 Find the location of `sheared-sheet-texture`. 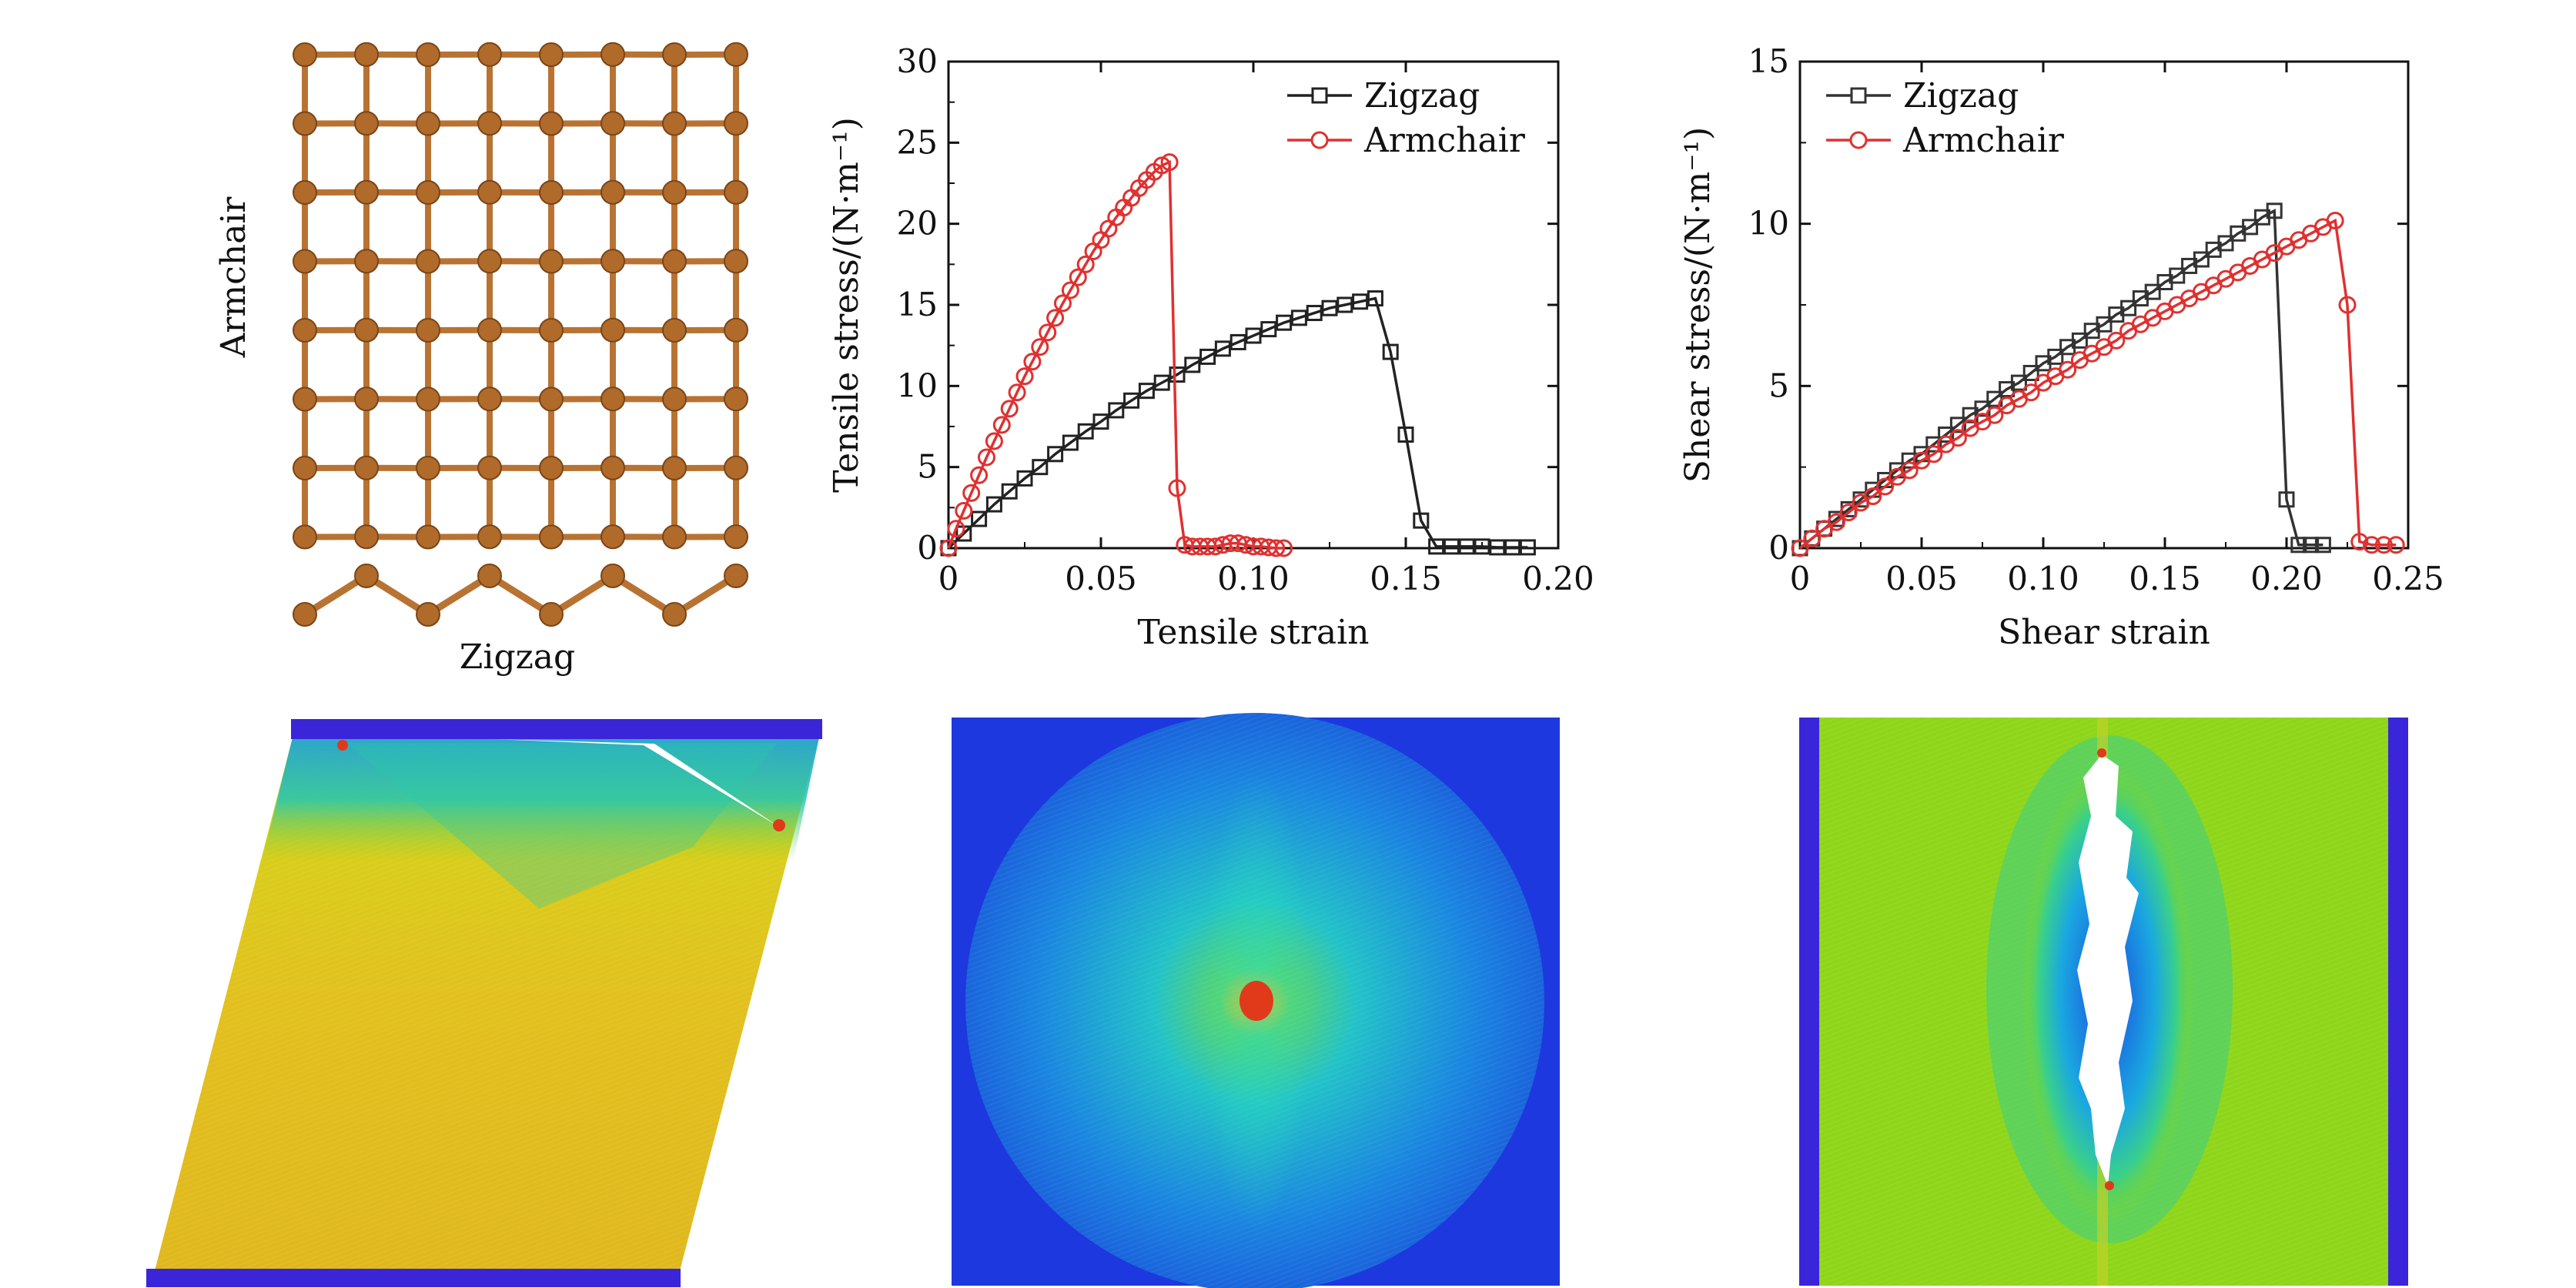

sheared-sheet-texture is located at coordinates (486, 1009).